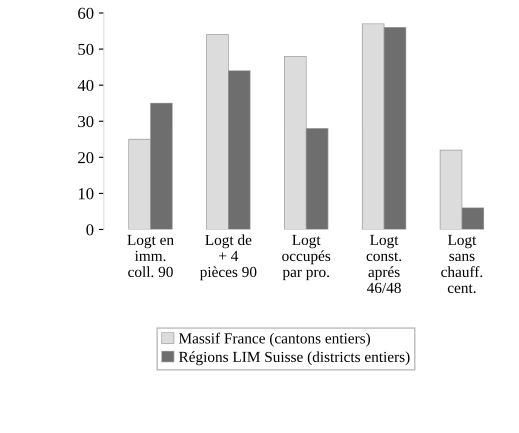 This screenshot has width=519, height=433. Describe the element at coordinates (86, 158) in the screenshot. I see `y-tick-label: 20` at that location.